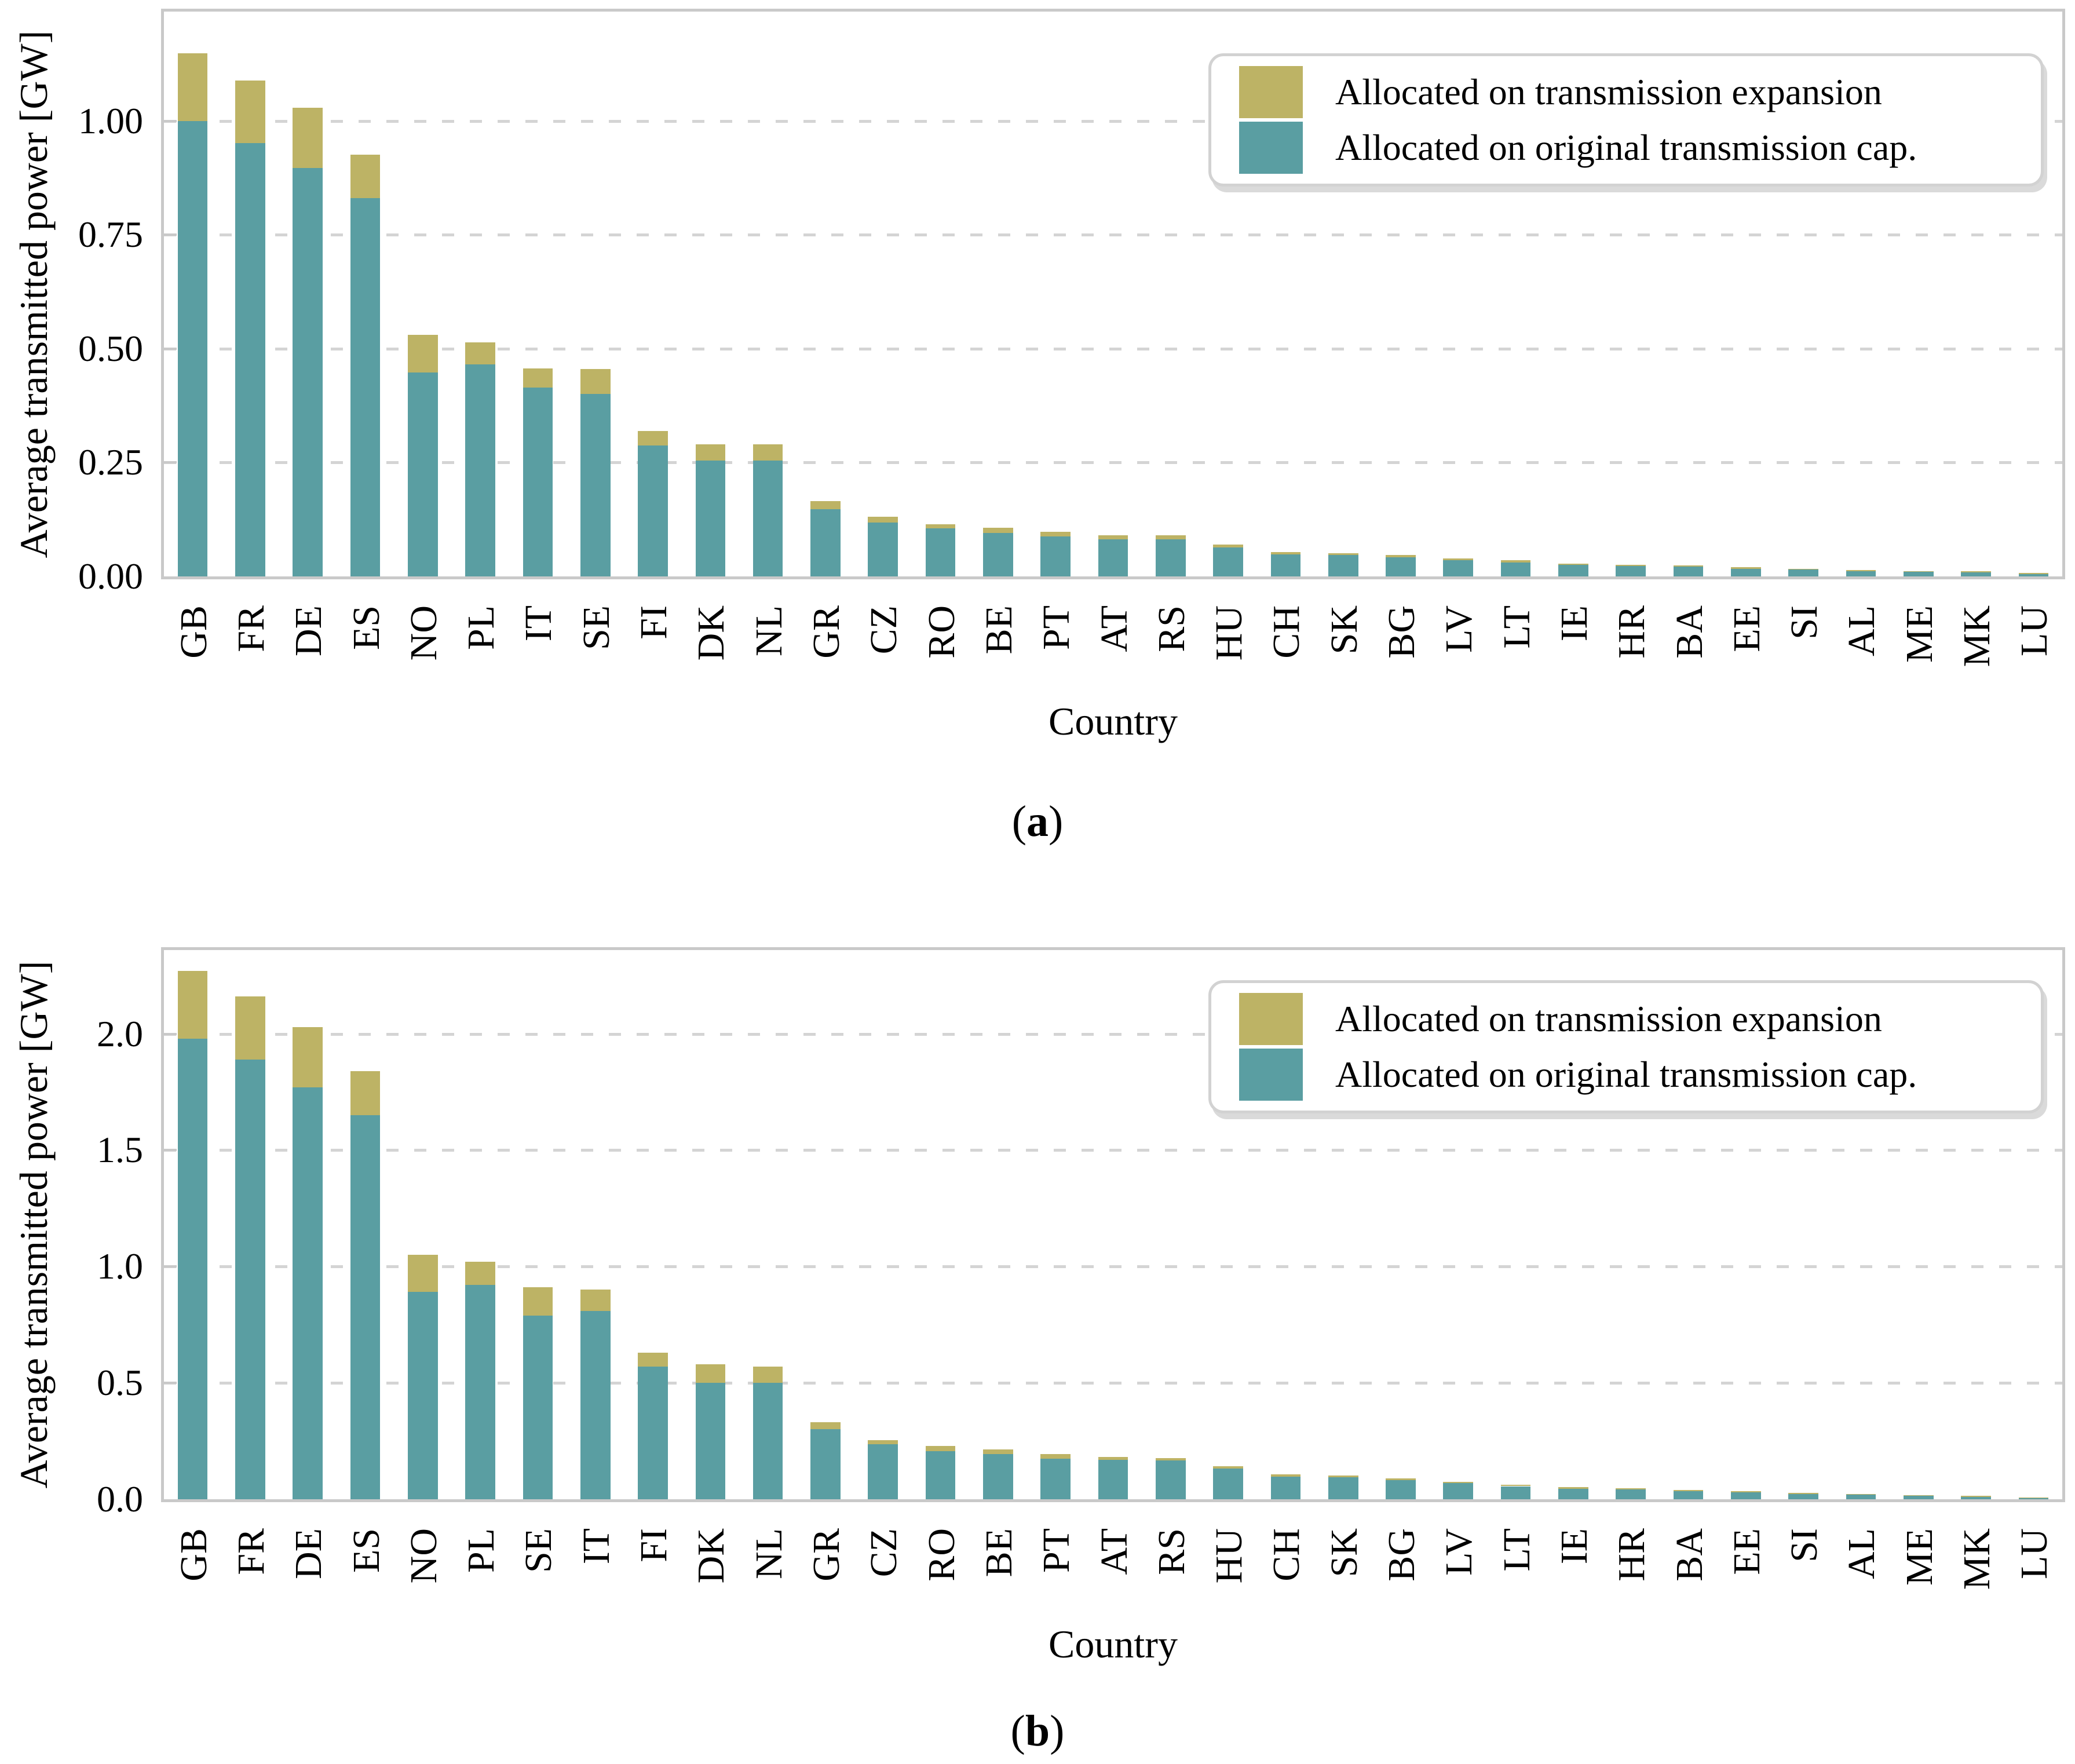 The image size is (2075, 1764). I want to click on bar-CH-original, so click(1285, 565).